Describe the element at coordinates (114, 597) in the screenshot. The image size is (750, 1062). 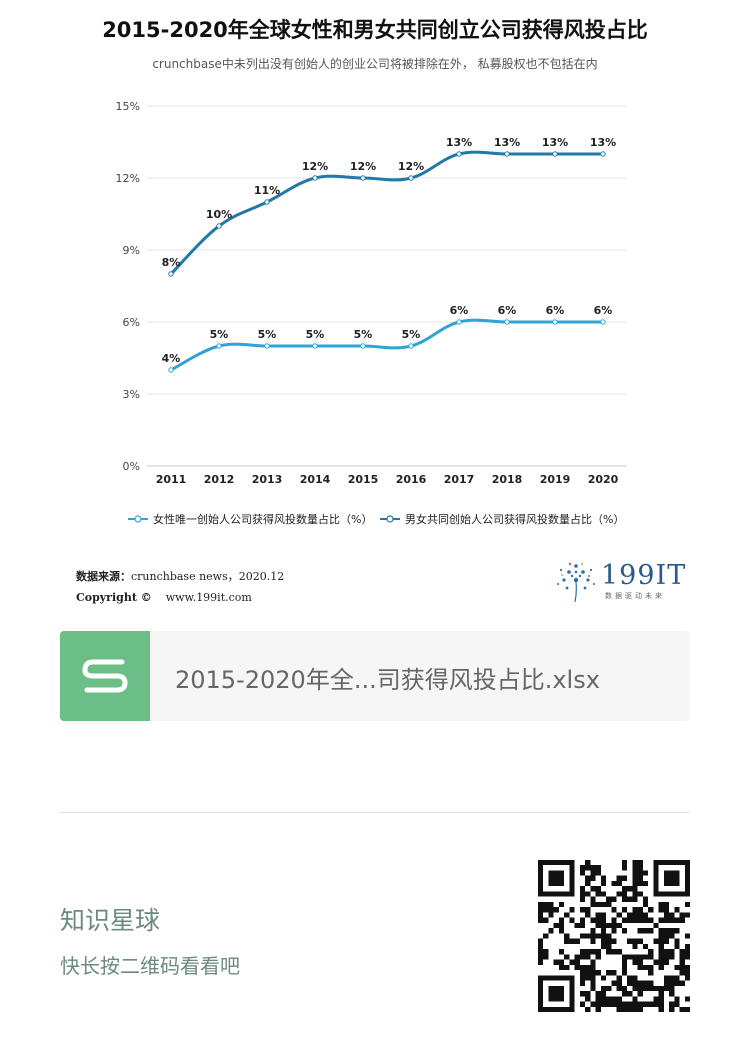
I see `copyright-label: Copyright ©` at that location.